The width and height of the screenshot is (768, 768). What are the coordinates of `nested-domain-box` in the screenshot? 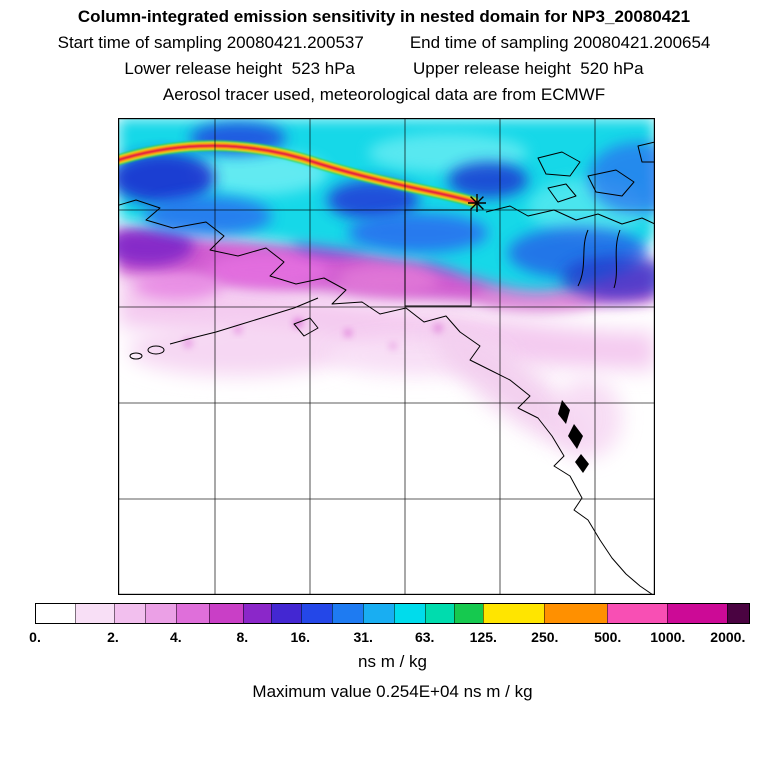 It's located at (438, 258).